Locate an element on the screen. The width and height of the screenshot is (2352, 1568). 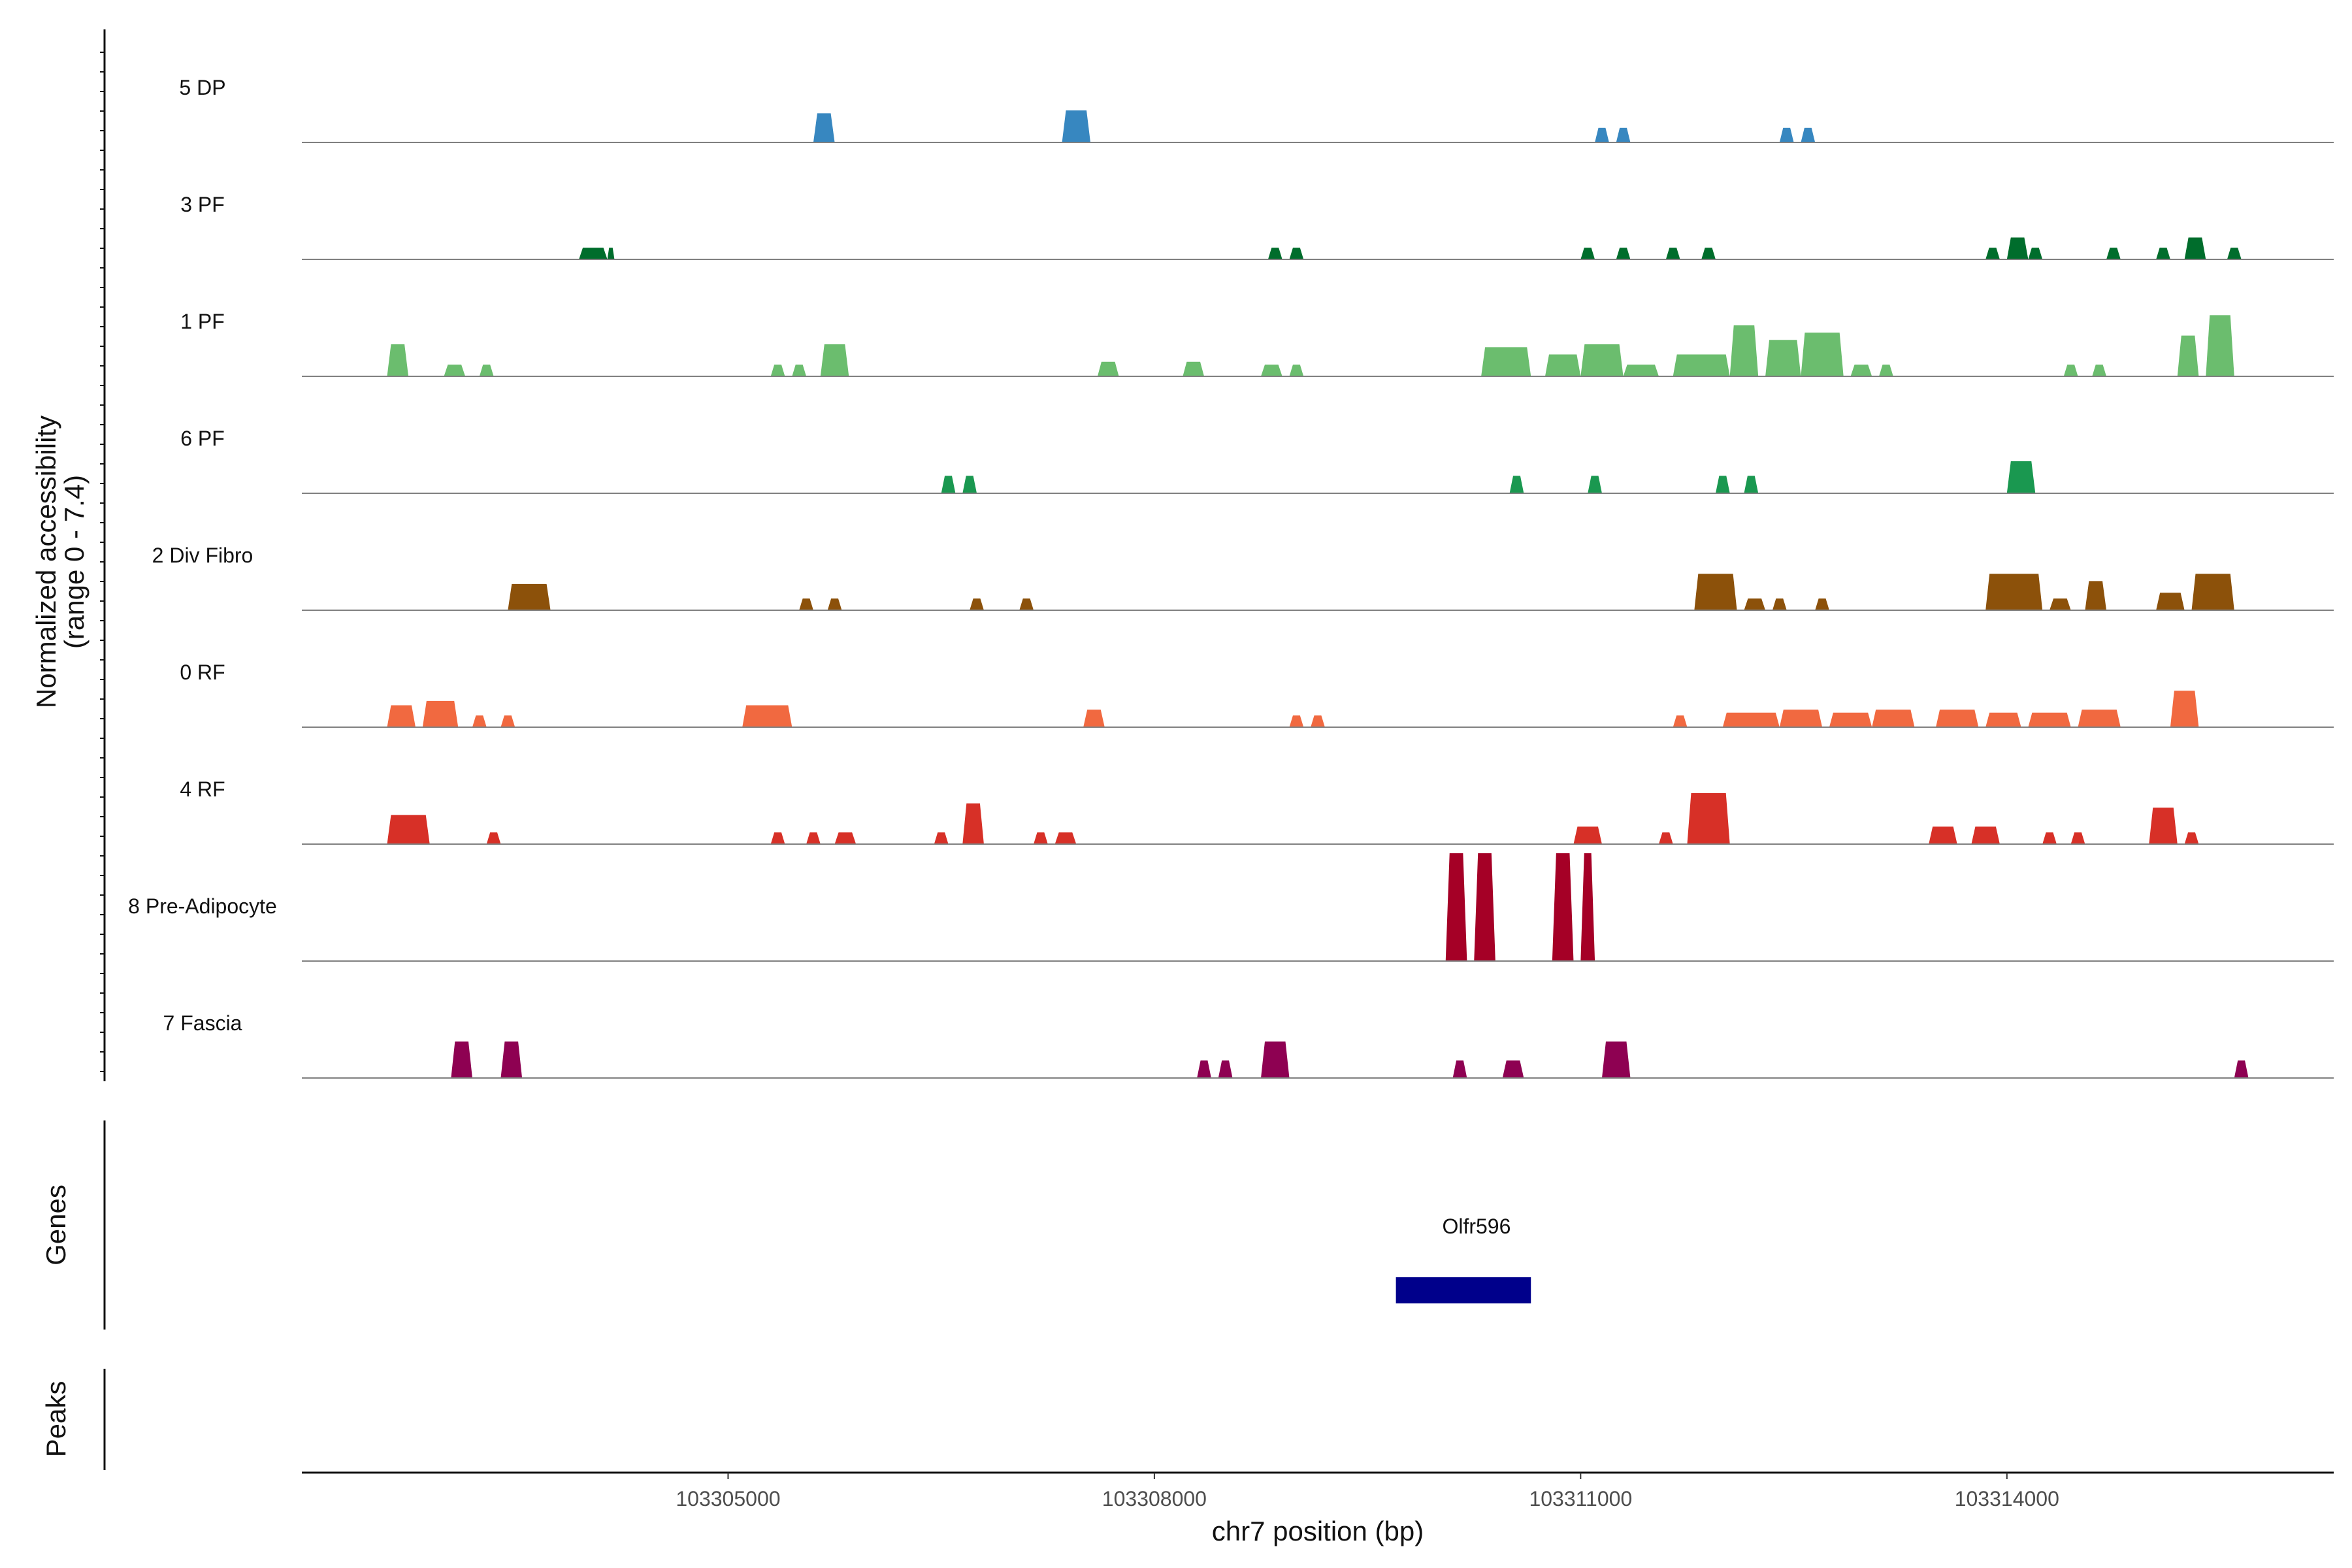
track-label: 0 RF is located at coordinates (202, 672).